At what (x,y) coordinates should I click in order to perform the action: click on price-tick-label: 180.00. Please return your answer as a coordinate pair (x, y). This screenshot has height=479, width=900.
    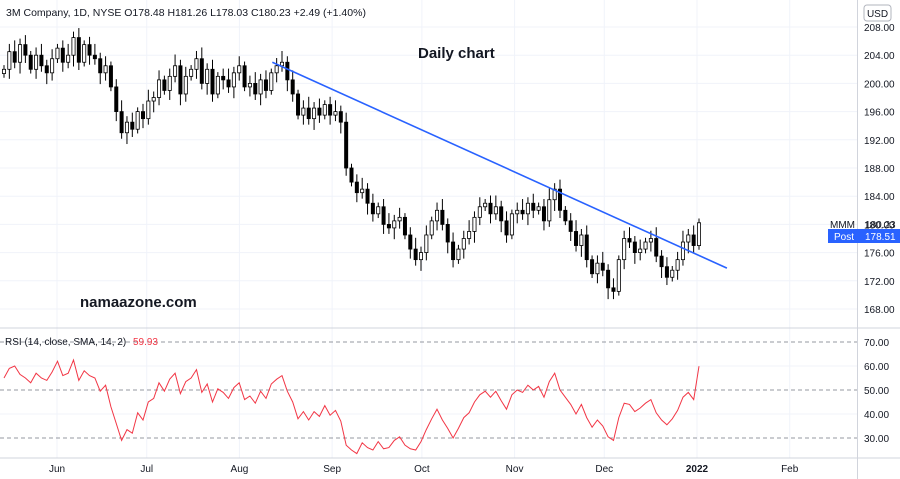
    Looking at the image, I should click on (879, 225).